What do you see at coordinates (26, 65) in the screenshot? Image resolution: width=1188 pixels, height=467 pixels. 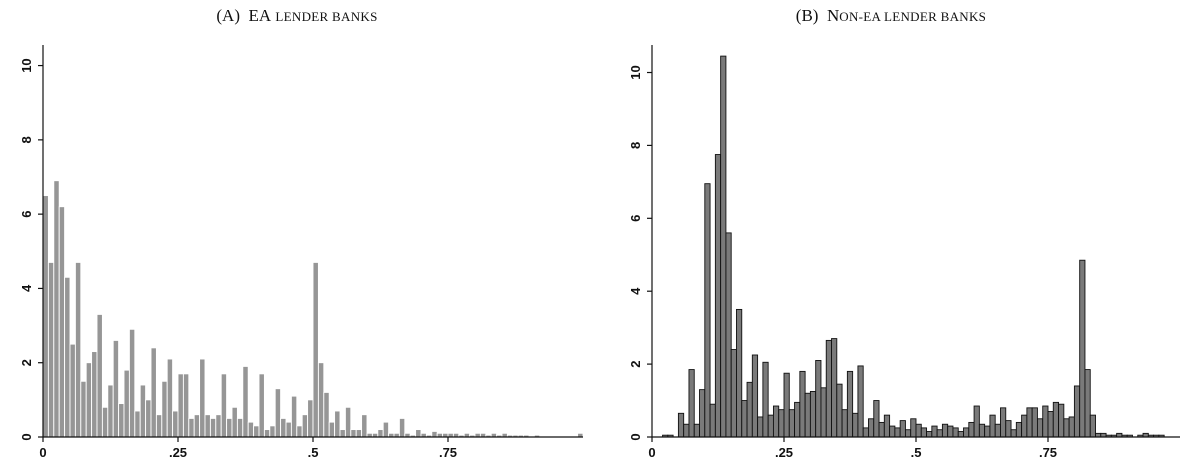 I see `y-tick-label: 10` at bounding box center [26, 65].